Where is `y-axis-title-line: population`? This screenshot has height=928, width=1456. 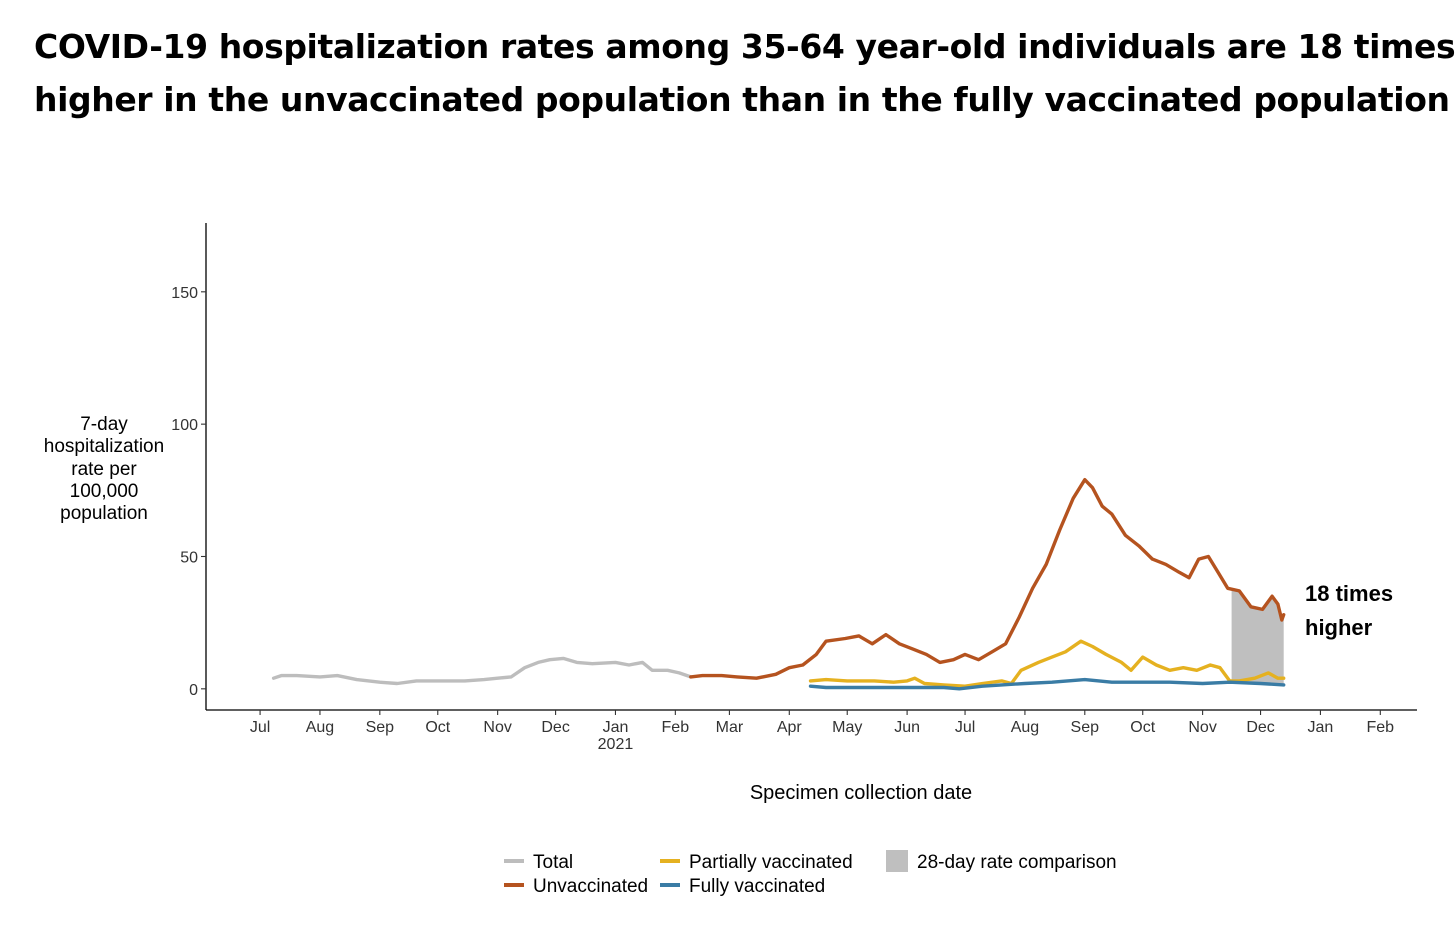
y-axis-title-line: population is located at coordinates (104, 513).